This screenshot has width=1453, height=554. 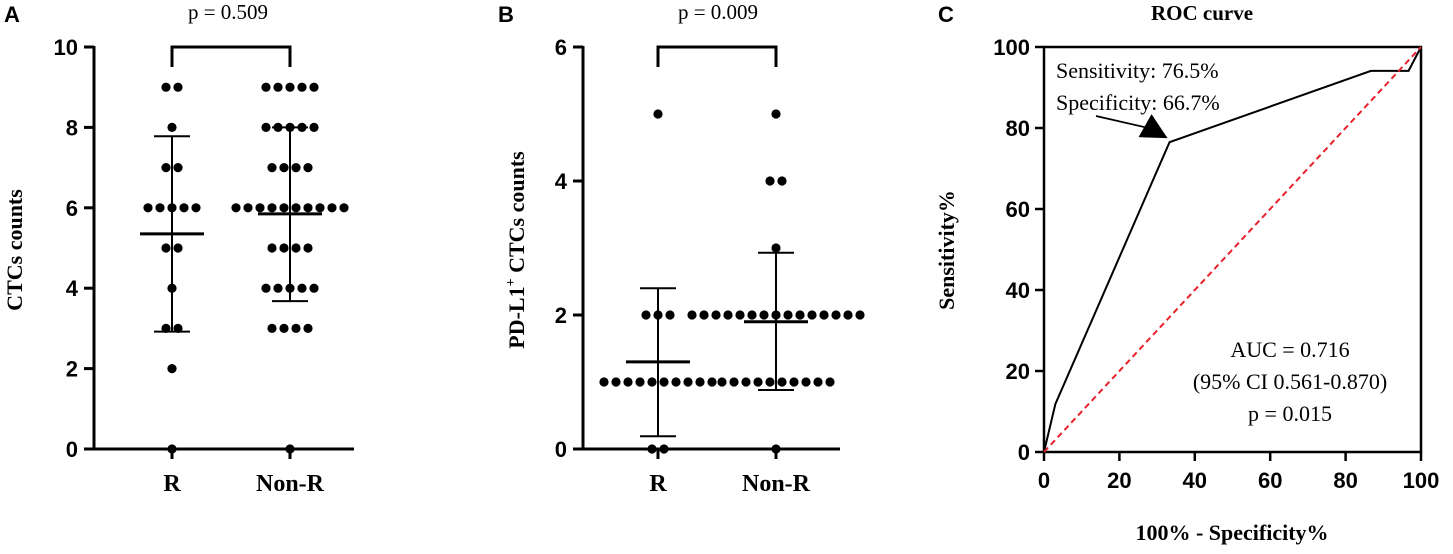 I want to click on y-axis-title-b-sup: +, so click(x=511, y=282).